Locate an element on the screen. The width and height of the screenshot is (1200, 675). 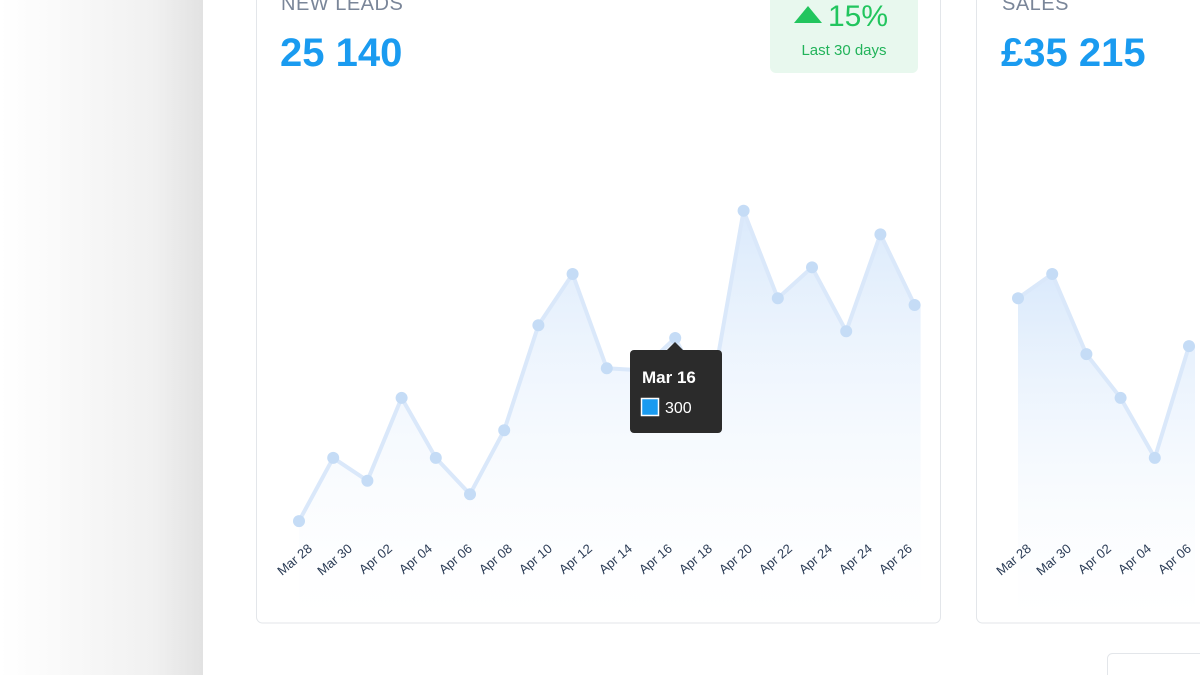
tooltip: Mar 16 300 is located at coordinates (676, 387).